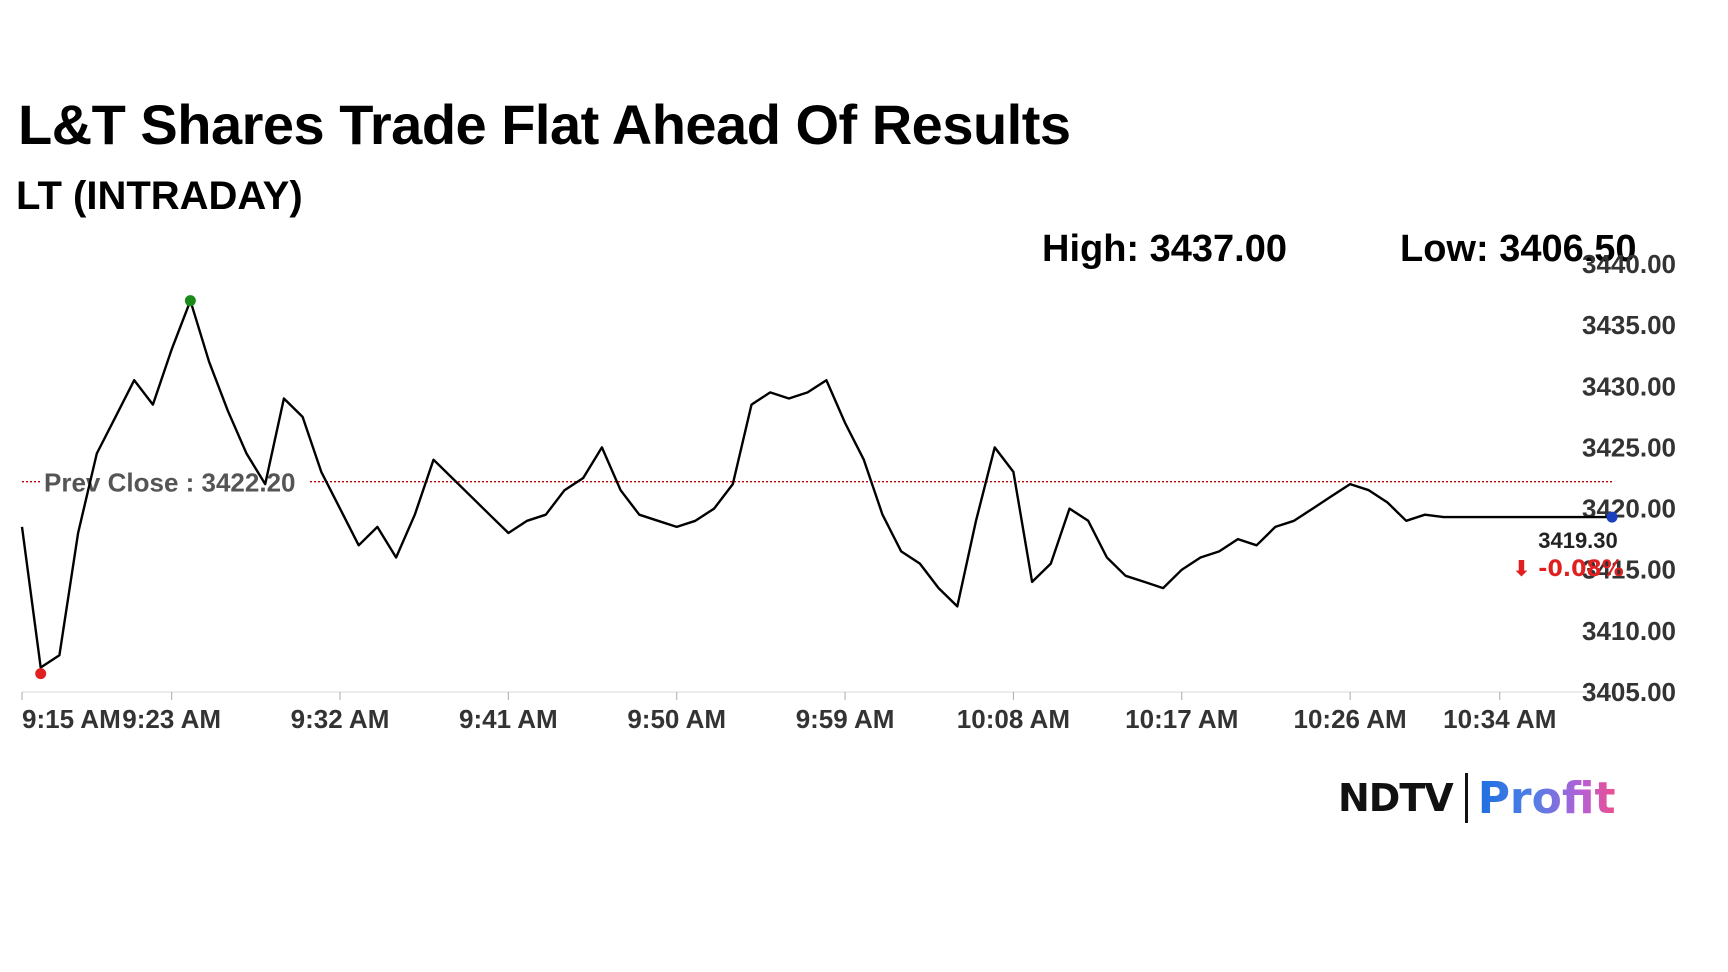 This screenshot has width=1728, height=972. I want to click on last-price-label: 3419.30, so click(1578, 540).